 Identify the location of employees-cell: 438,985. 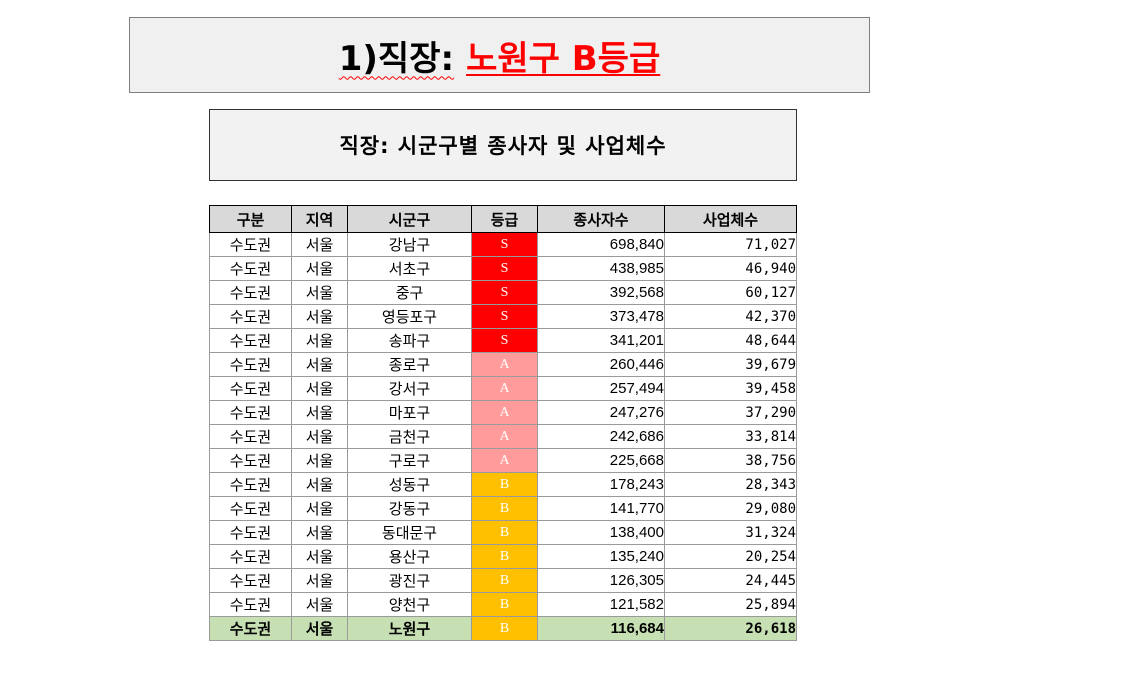
(601, 268).